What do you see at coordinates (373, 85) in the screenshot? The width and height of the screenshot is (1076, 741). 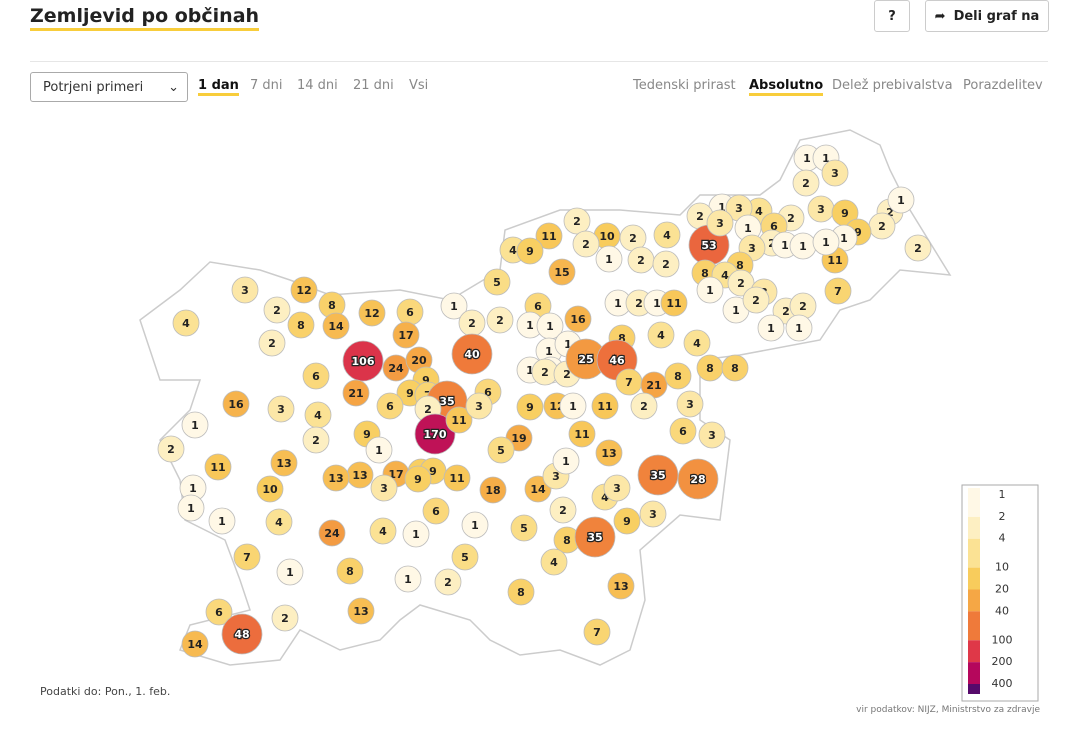 I see `period-tab: 21 dni` at bounding box center [373, 85].